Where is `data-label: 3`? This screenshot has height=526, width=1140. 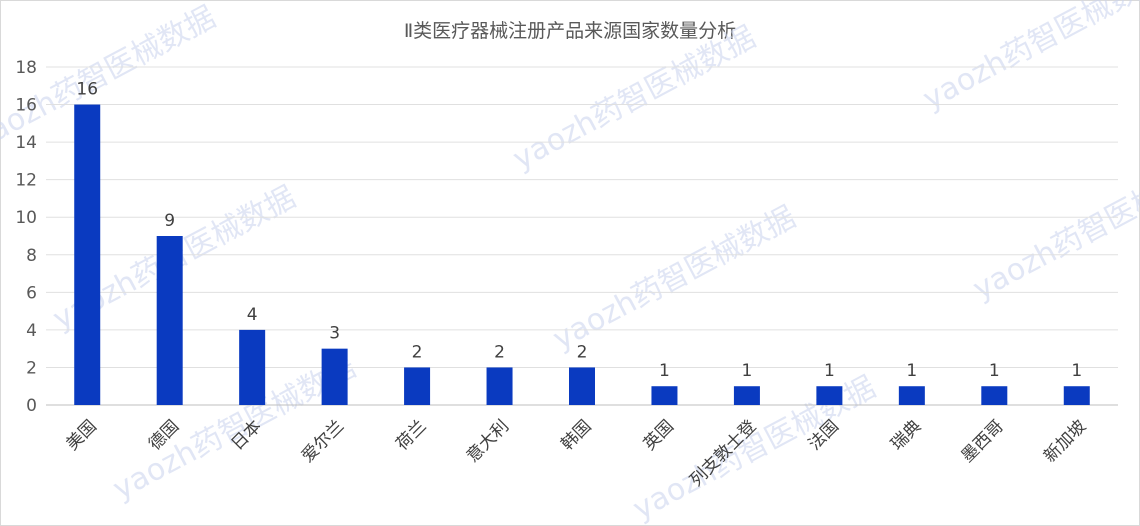 data-label: 3 is located at coordinates (334, 334).